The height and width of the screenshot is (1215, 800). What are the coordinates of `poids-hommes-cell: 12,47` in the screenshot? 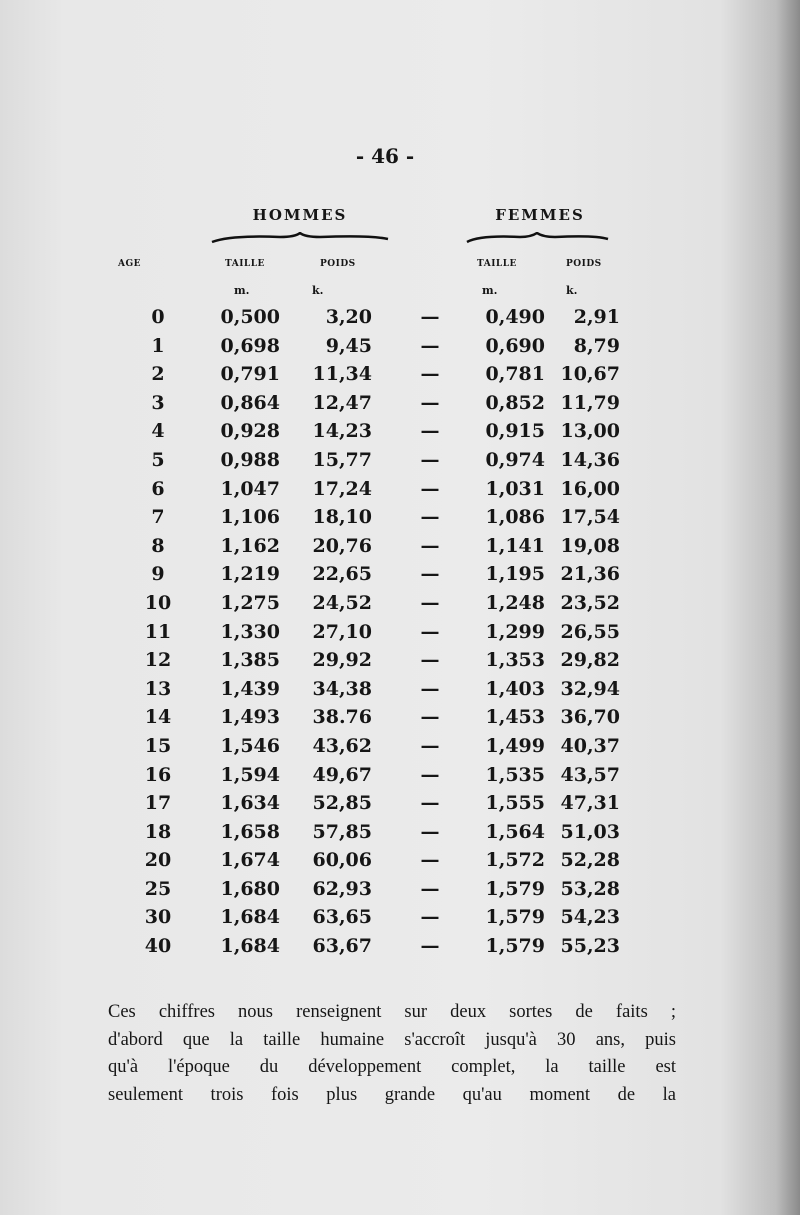 It's located at (342, 402).